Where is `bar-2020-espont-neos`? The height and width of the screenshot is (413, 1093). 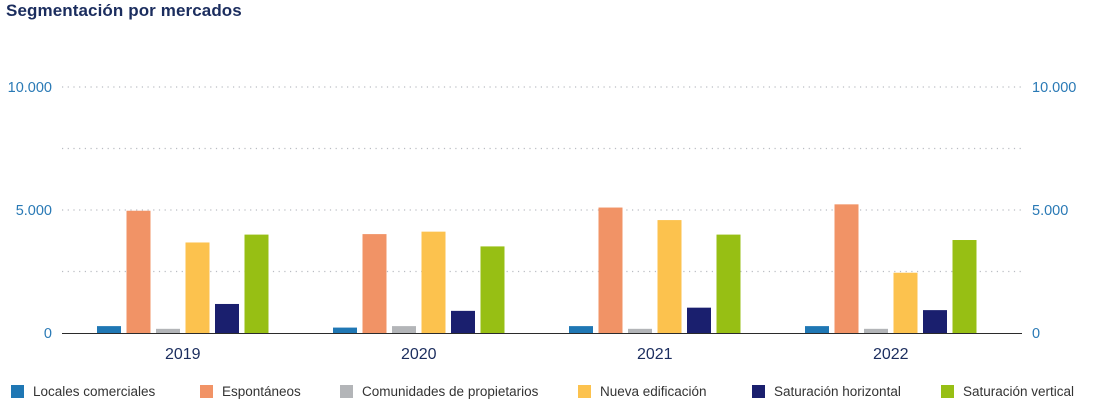 bar-2020-espont-neos is located at coordinates (374, 283).